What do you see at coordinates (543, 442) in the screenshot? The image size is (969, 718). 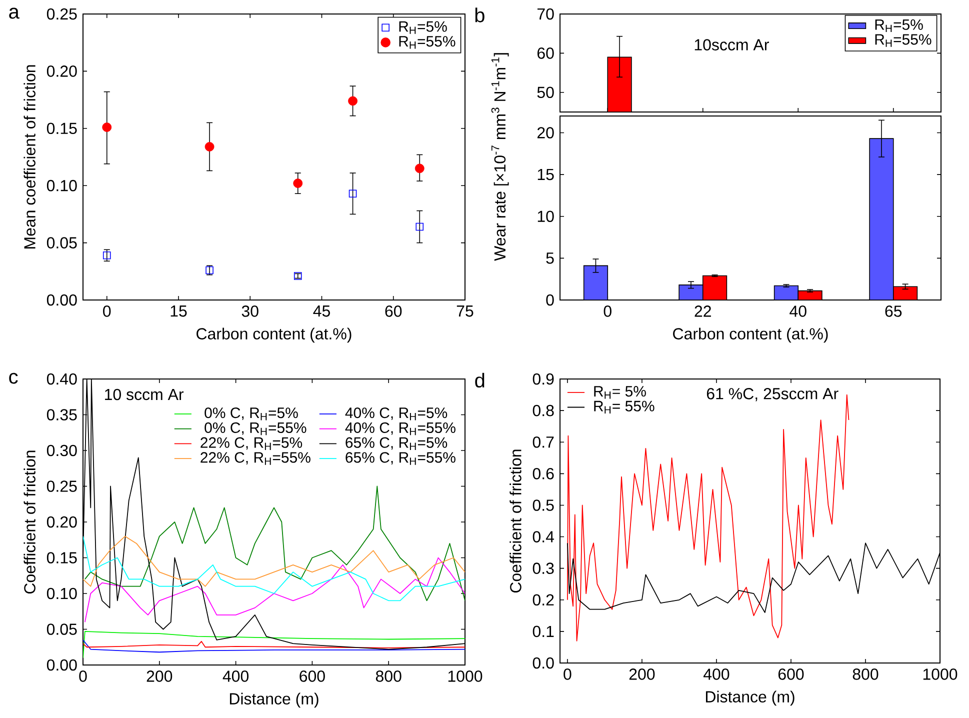 I see `y-tick-label: 0.7` at bounding box center [543, 442].